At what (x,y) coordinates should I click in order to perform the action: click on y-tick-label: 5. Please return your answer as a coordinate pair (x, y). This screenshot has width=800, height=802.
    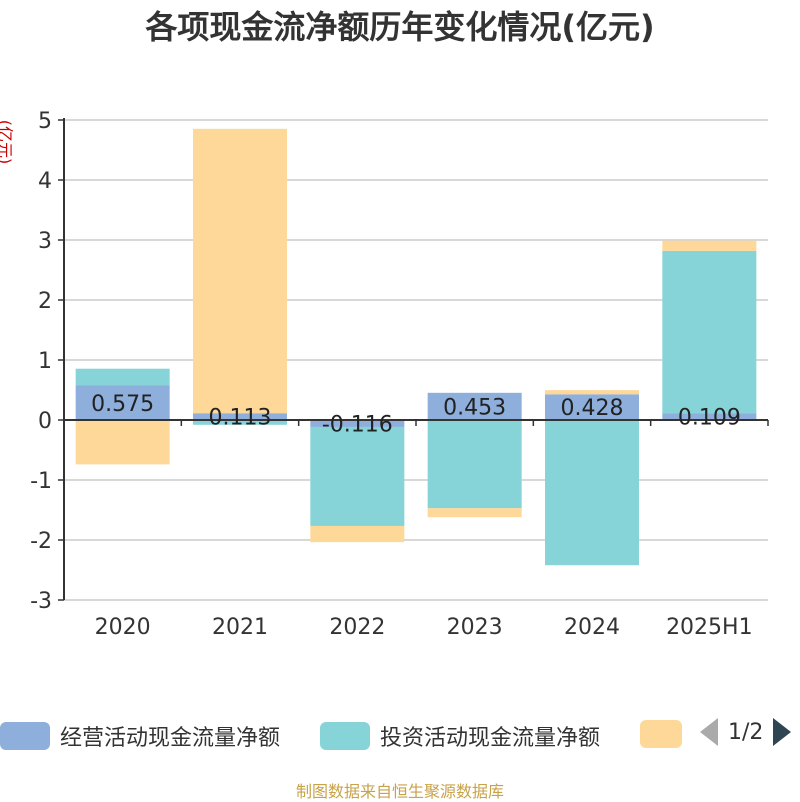
    Looking at the image, I should click on (45, 121).